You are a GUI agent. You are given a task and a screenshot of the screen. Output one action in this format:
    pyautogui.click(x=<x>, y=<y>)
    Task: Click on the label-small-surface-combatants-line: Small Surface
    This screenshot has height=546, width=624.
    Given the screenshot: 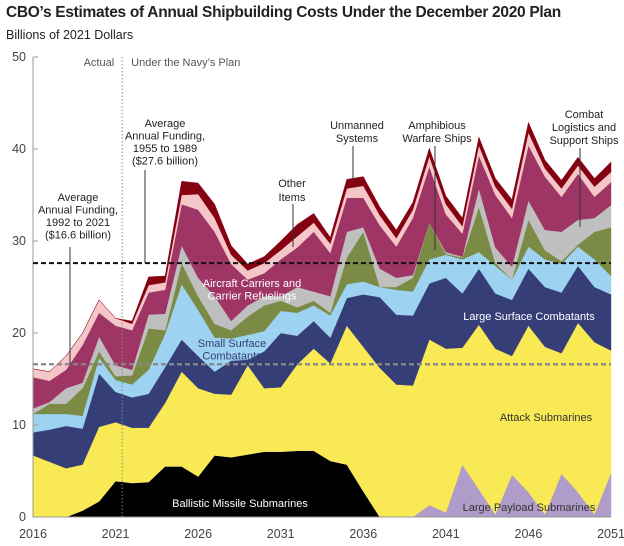 What is the action you would take?
    pyautogui.click(x=232, y=344)
    